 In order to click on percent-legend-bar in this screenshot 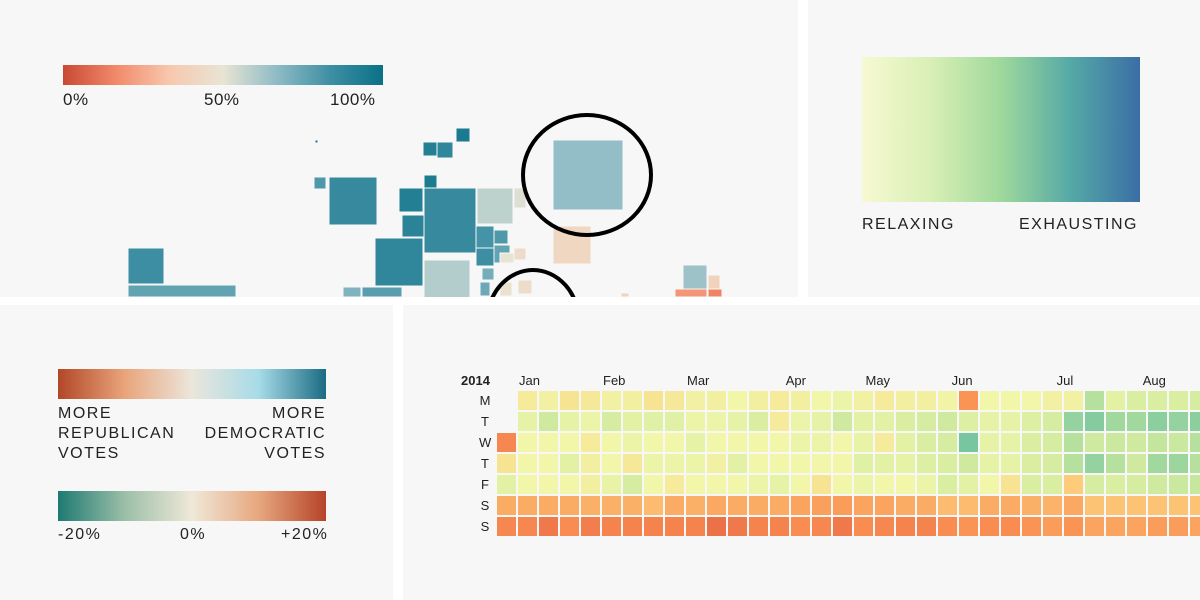, I will do `click(223, 75)`.